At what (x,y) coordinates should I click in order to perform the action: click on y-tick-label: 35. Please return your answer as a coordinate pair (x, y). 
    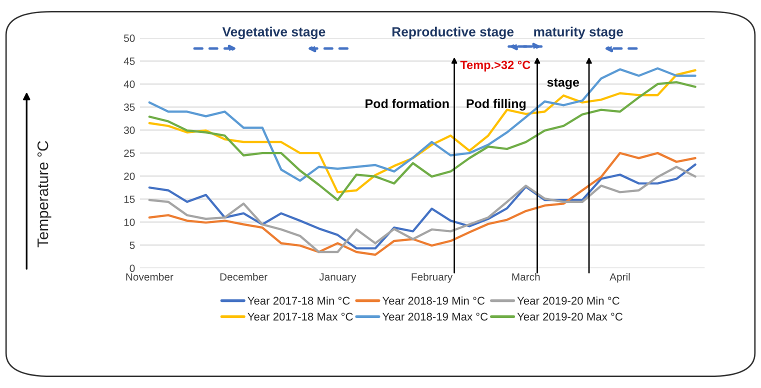
    Looking at the image, I should click on (129, 107).